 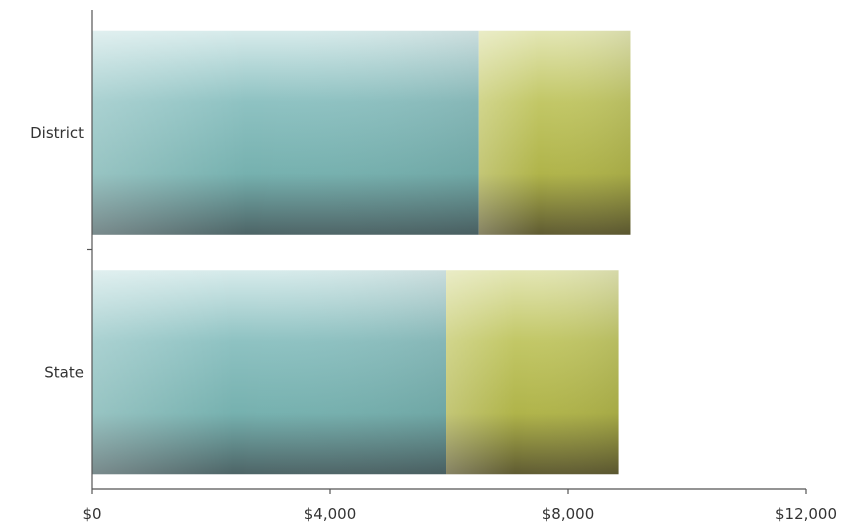 What do you see at coordinates (57, 133) in the screenshot?
I see `category-label-district: District` at bounding box center [57, 133].